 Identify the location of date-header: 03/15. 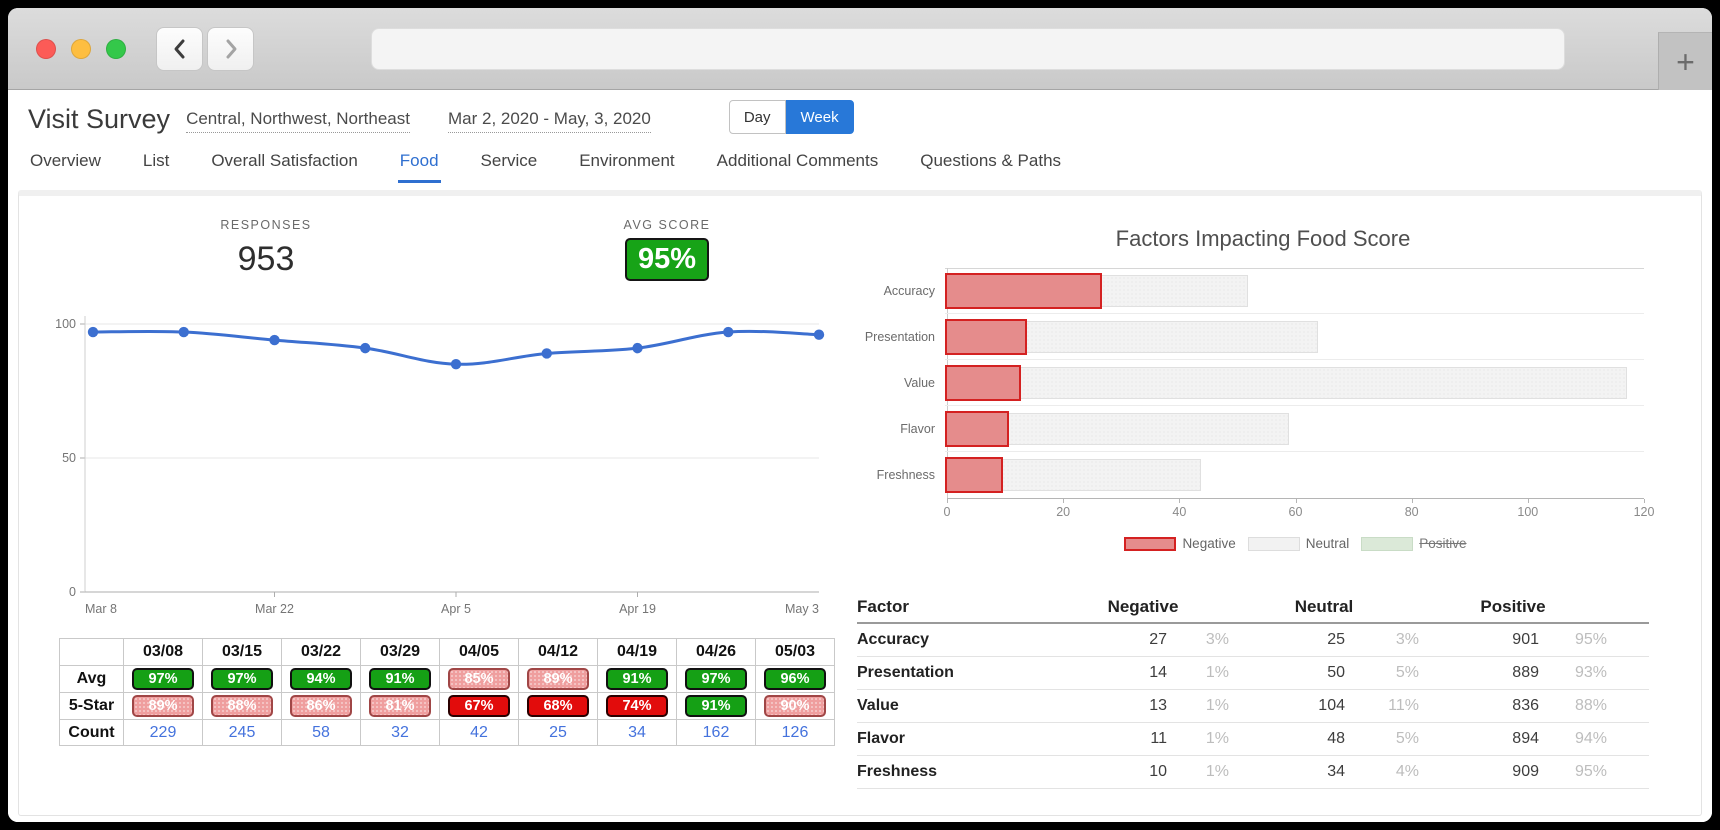
(242, 652).